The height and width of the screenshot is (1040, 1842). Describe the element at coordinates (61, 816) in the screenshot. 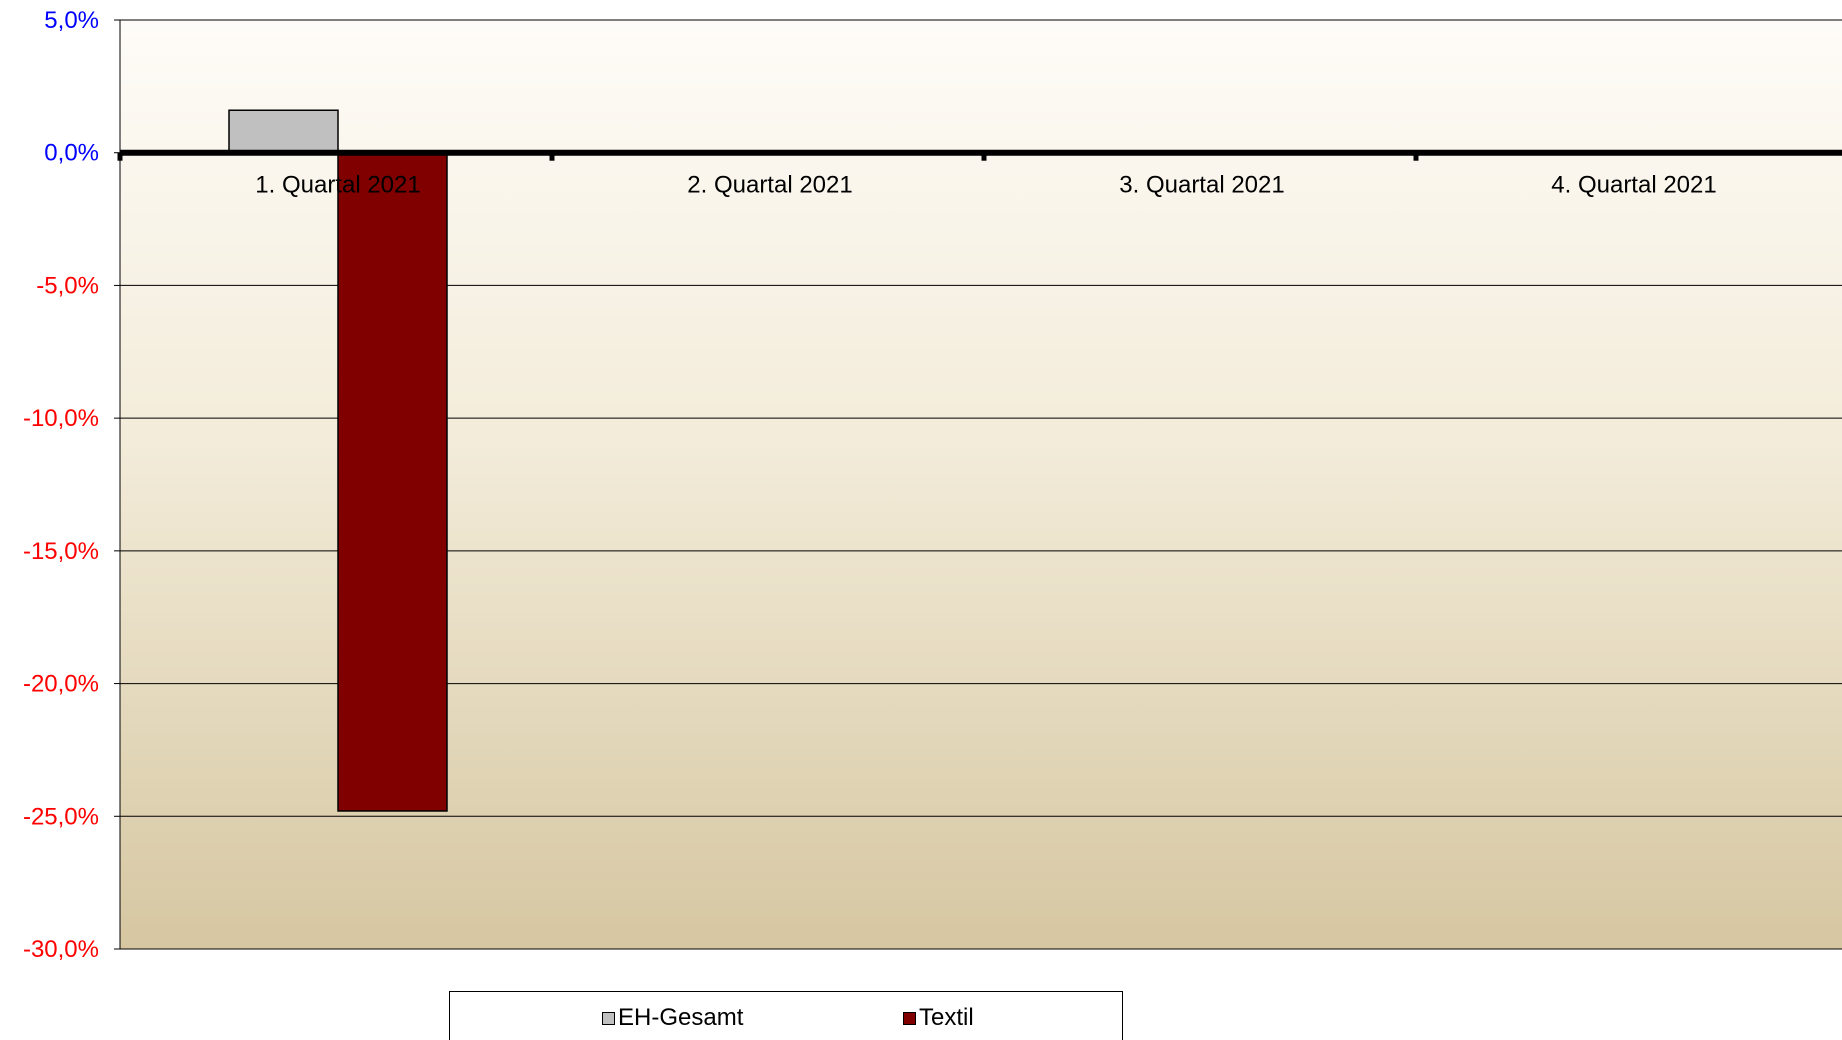

I see `y-tick-label: -25,0%` at that location.